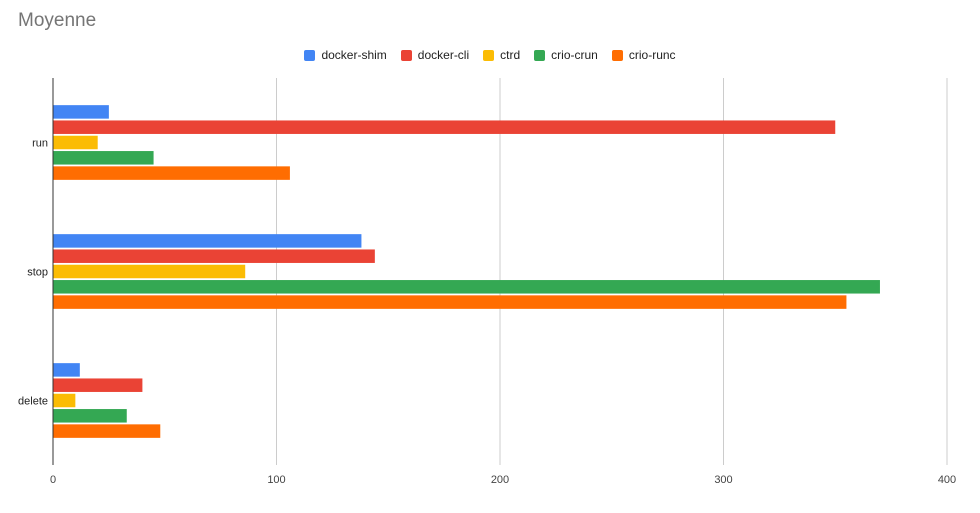 The height and width of the screenshot is (513, 980). Describe the element at coordinates (107, 431) in the screenshot. I see `bar-delete-crio-runc` at that location.